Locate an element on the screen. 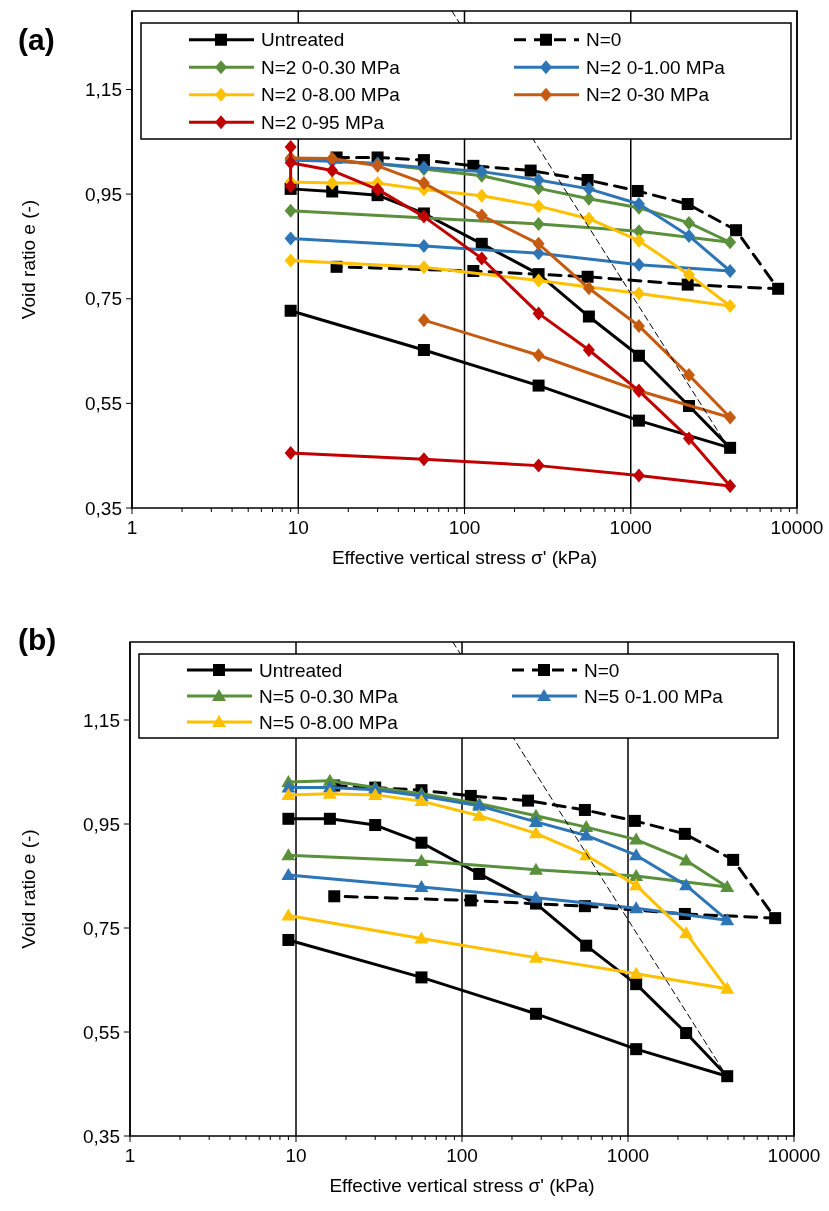 Image resolution: width=829 pixels, height=1211 pixels. legend-label: N=2 0-30 MPa is located at coordinates (648, 95).